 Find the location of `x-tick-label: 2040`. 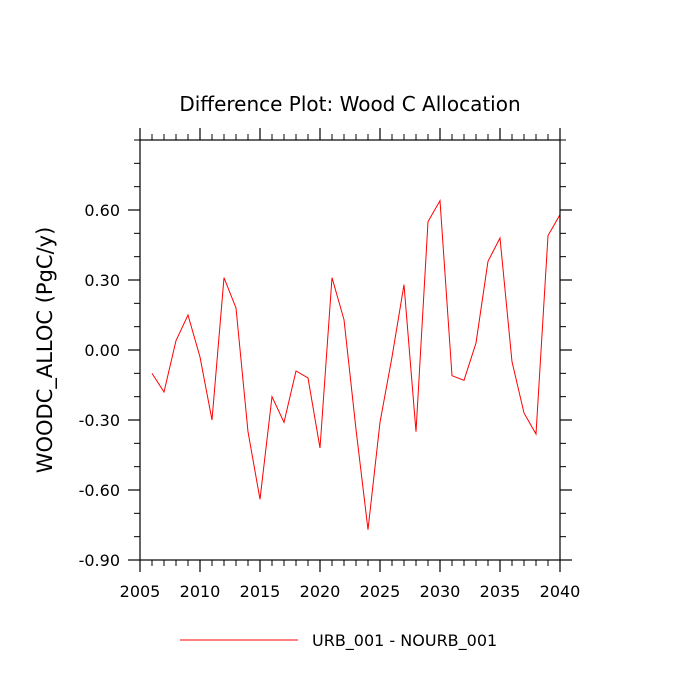

x-tick-label: 2040 is located at coordinates (560, 591).